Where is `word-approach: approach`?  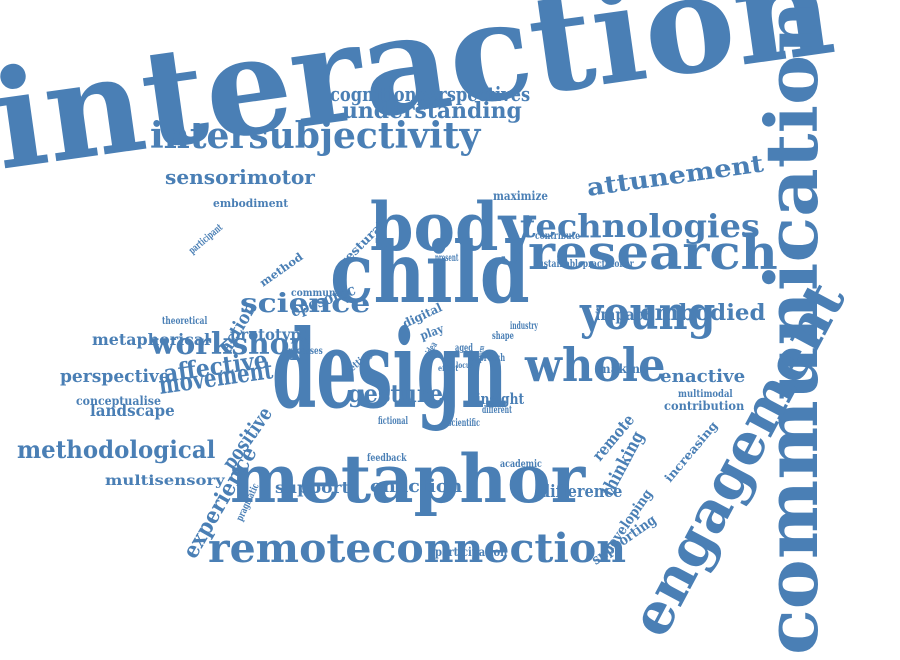
word-approach: approach is located at coordinates (488, 358).